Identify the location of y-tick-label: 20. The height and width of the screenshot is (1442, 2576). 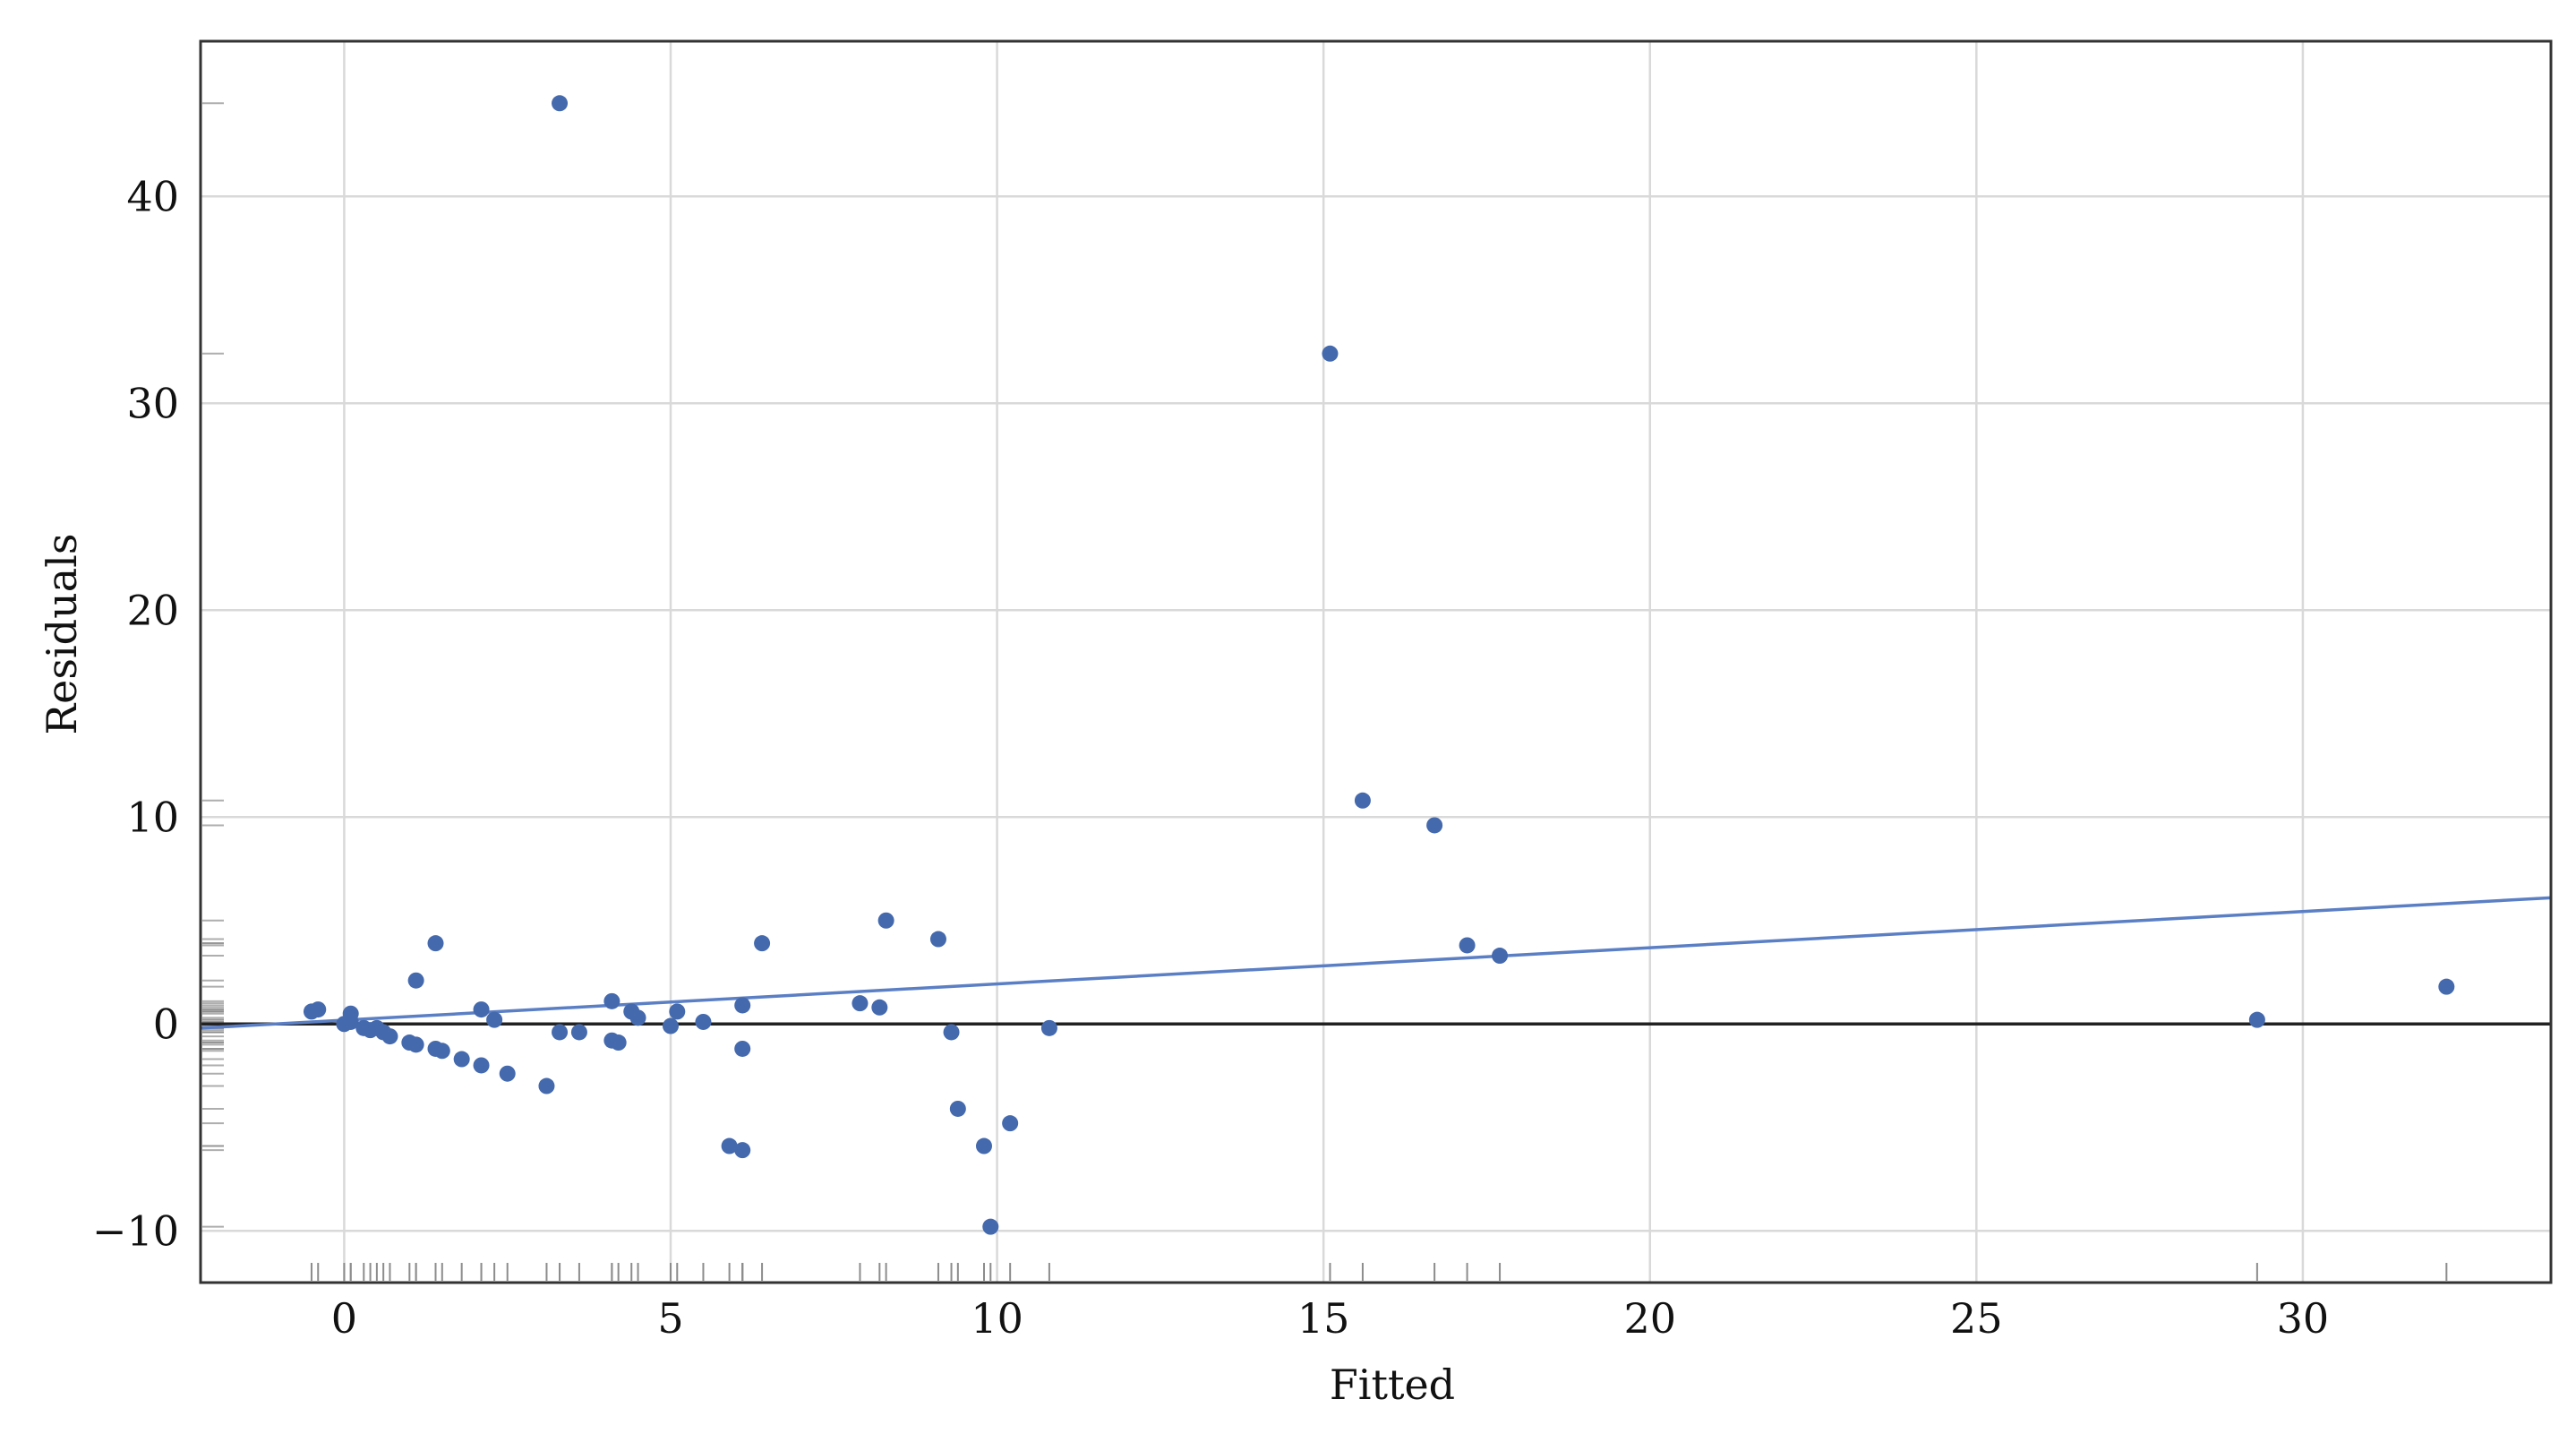
(152, 610).